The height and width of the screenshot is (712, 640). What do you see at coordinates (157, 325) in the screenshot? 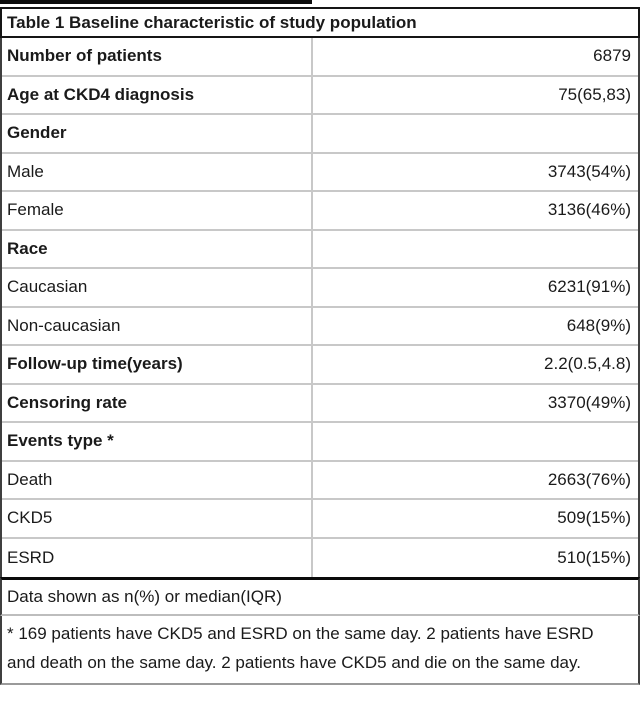
I see `row-label: Non-caucasian` at bounding box center [157, 325].